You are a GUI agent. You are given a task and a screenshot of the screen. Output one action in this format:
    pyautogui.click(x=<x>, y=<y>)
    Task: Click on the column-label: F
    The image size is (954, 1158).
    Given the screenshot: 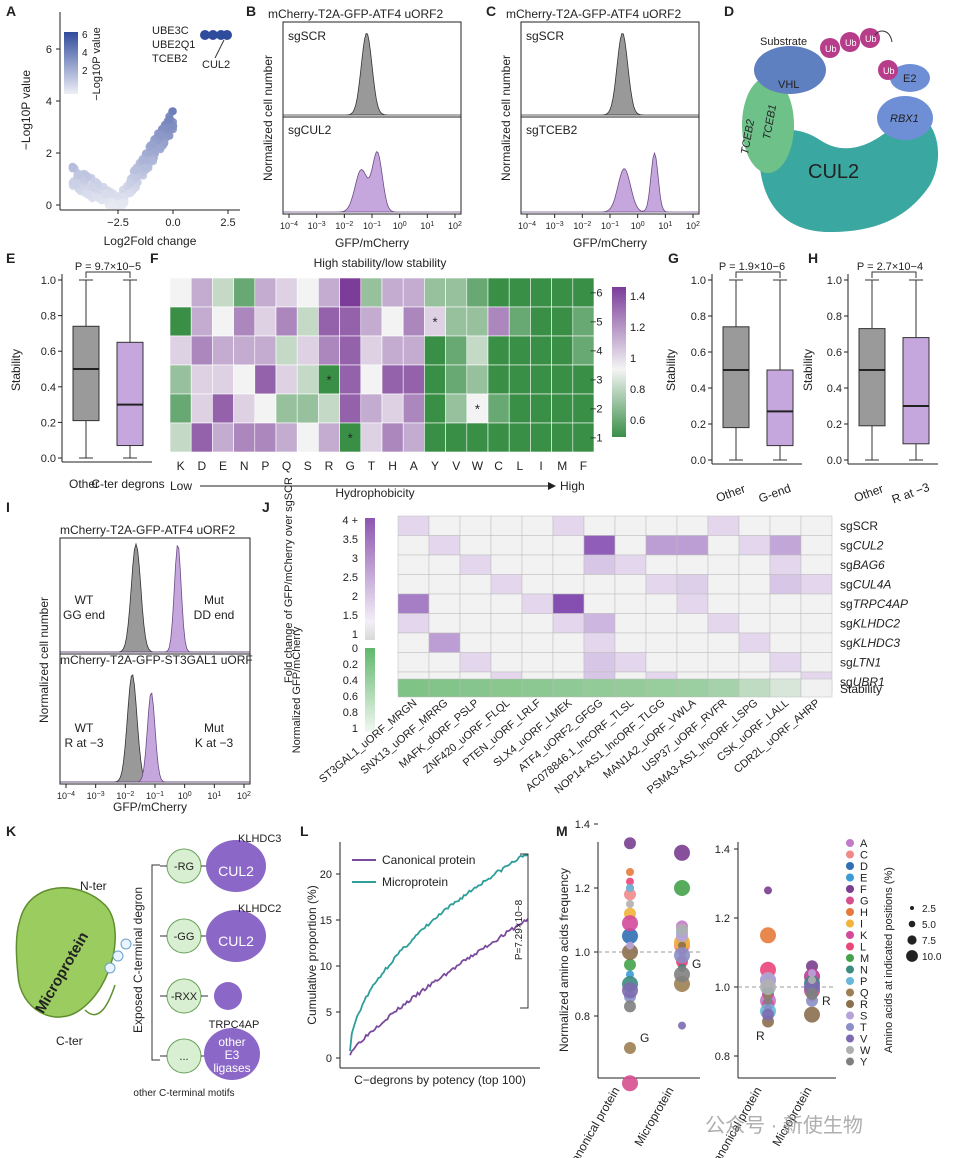 What is the action you would take?
    pyautogui.click(x=583, y=466)
    